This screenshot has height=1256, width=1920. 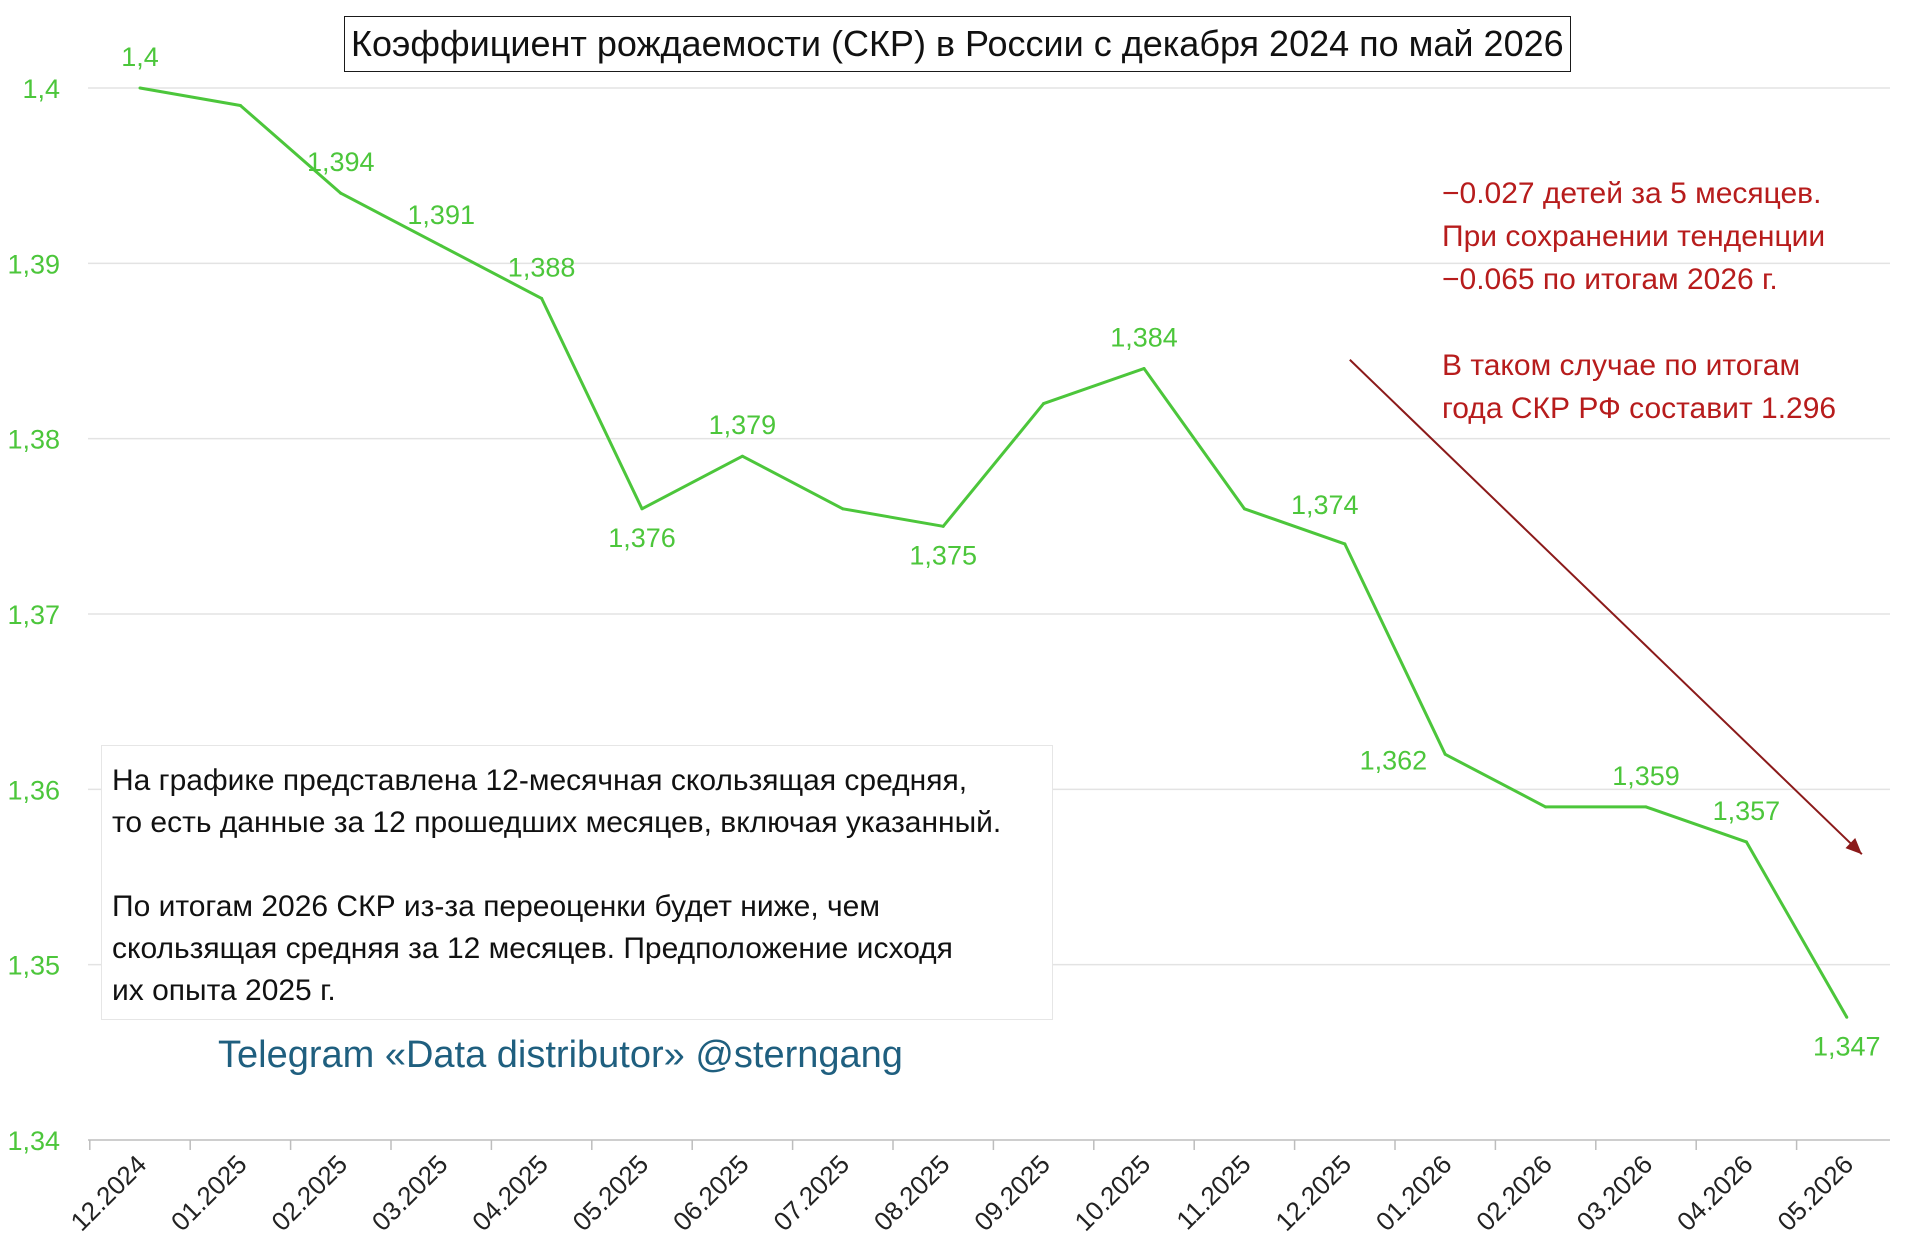 I want to click on y-tick-label: 1,38, so click(x=33, y=440).